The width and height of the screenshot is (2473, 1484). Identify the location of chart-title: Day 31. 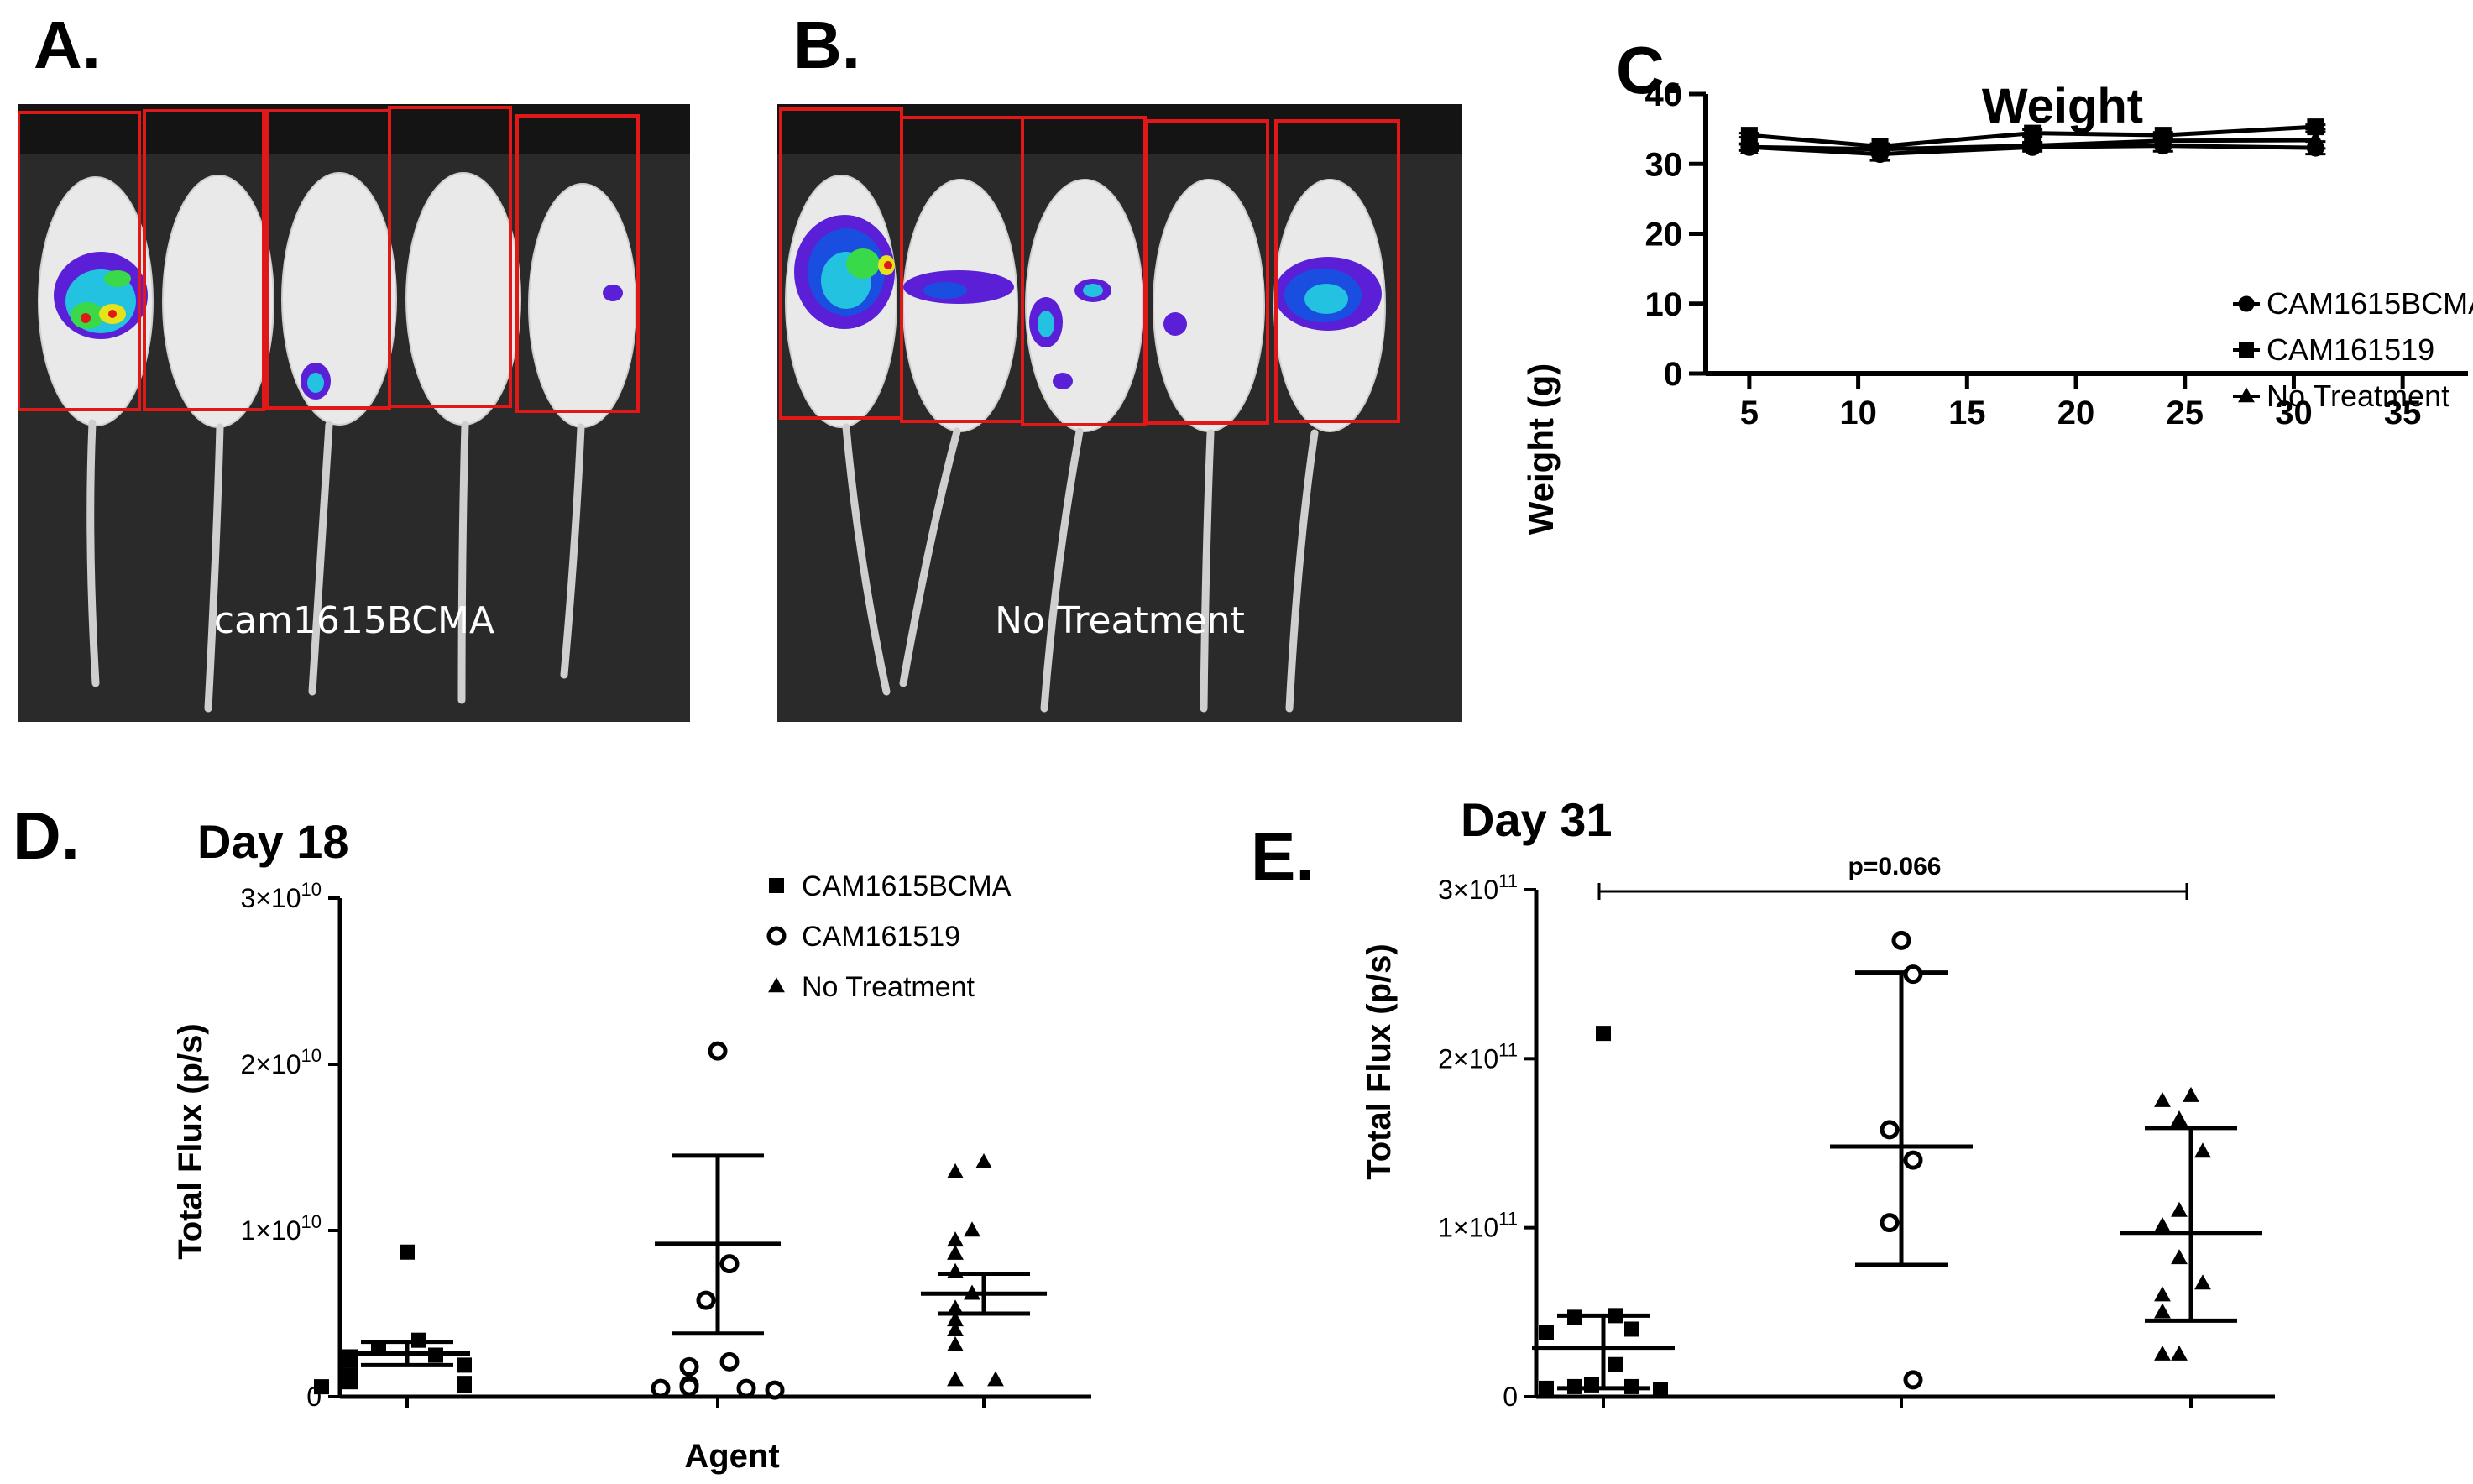
(1537, 819).